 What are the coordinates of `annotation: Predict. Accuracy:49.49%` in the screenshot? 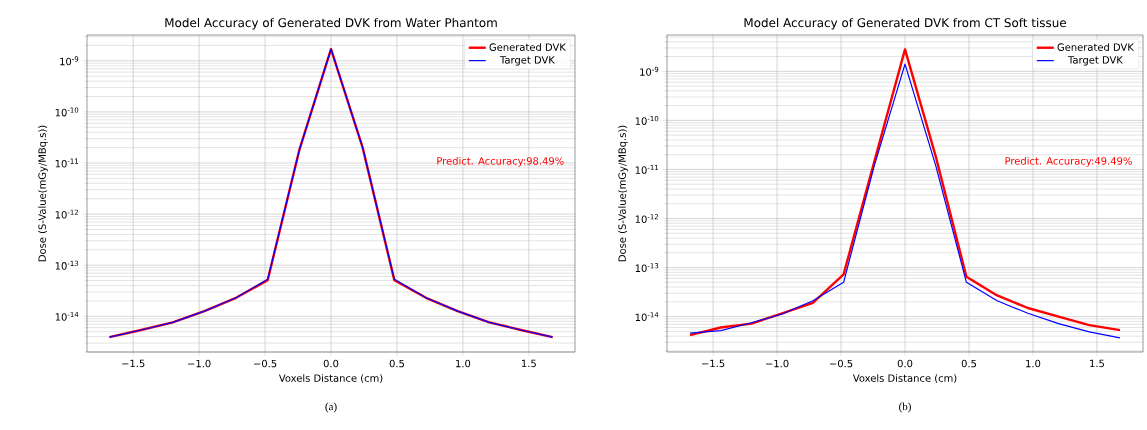 It's located at (1068, 161).